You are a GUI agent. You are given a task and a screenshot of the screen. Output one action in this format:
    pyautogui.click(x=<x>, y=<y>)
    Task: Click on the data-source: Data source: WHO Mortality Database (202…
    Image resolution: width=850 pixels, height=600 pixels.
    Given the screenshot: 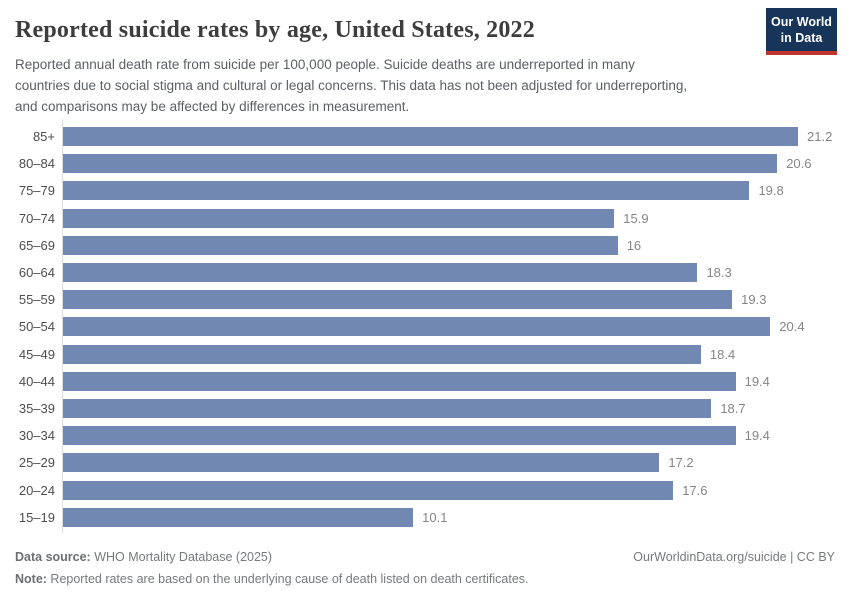 What is the action you would take?
    pyautogui.click(x=143, y=557)
    